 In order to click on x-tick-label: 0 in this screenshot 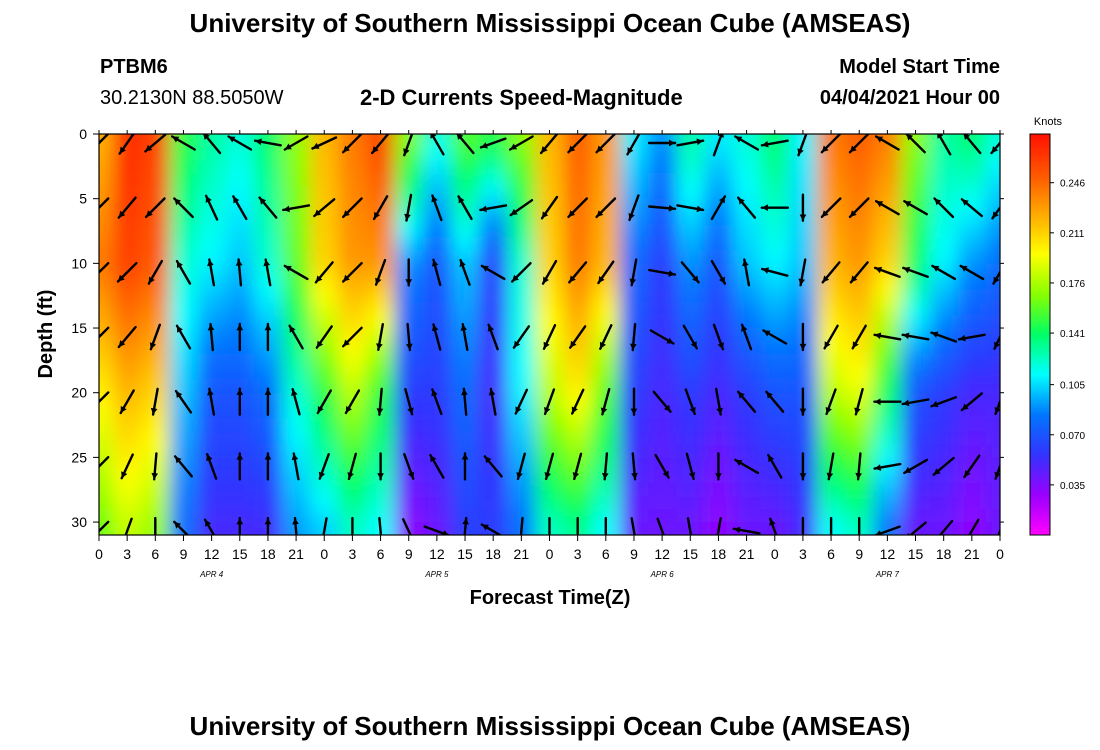, I will do `click(99, 554)`.